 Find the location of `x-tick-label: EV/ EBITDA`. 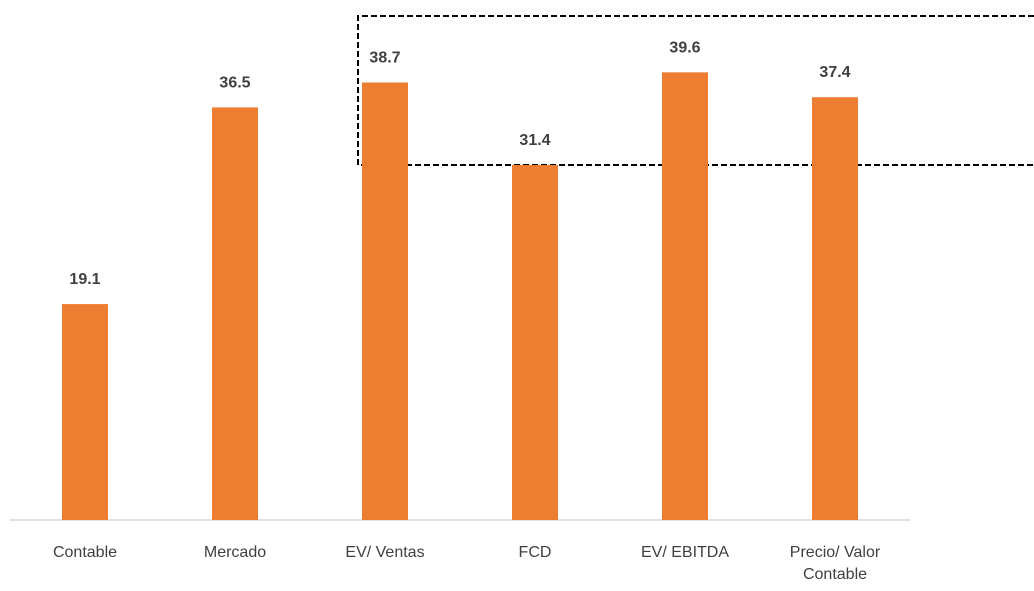

x-tick-label: EV/ EBITDA is located at coordinates (685, 552).